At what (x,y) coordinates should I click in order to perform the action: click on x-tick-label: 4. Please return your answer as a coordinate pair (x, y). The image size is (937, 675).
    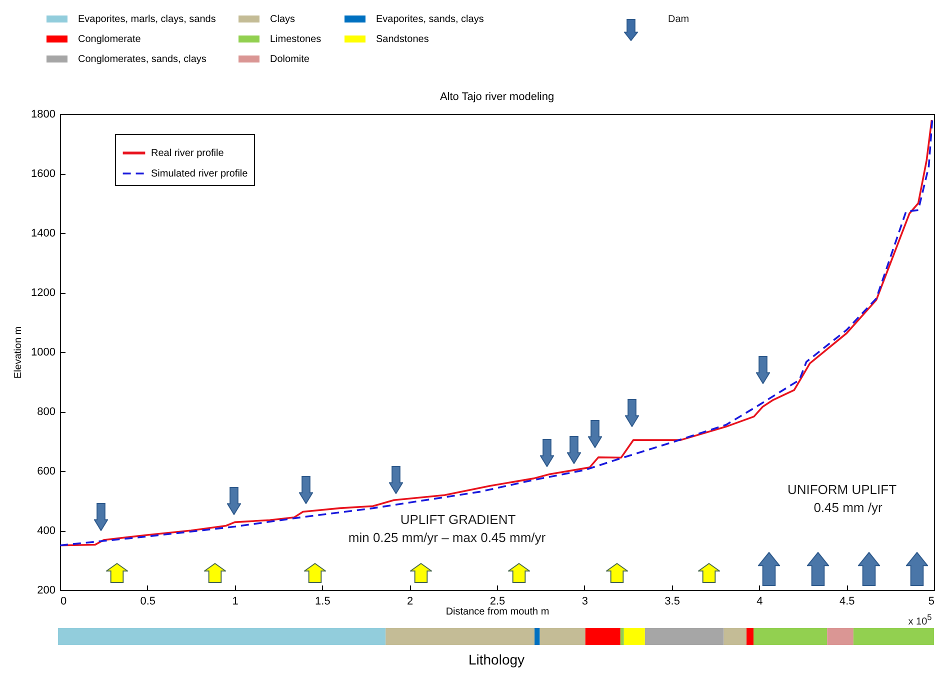
    Looking at the image, I should click on (759, 602).